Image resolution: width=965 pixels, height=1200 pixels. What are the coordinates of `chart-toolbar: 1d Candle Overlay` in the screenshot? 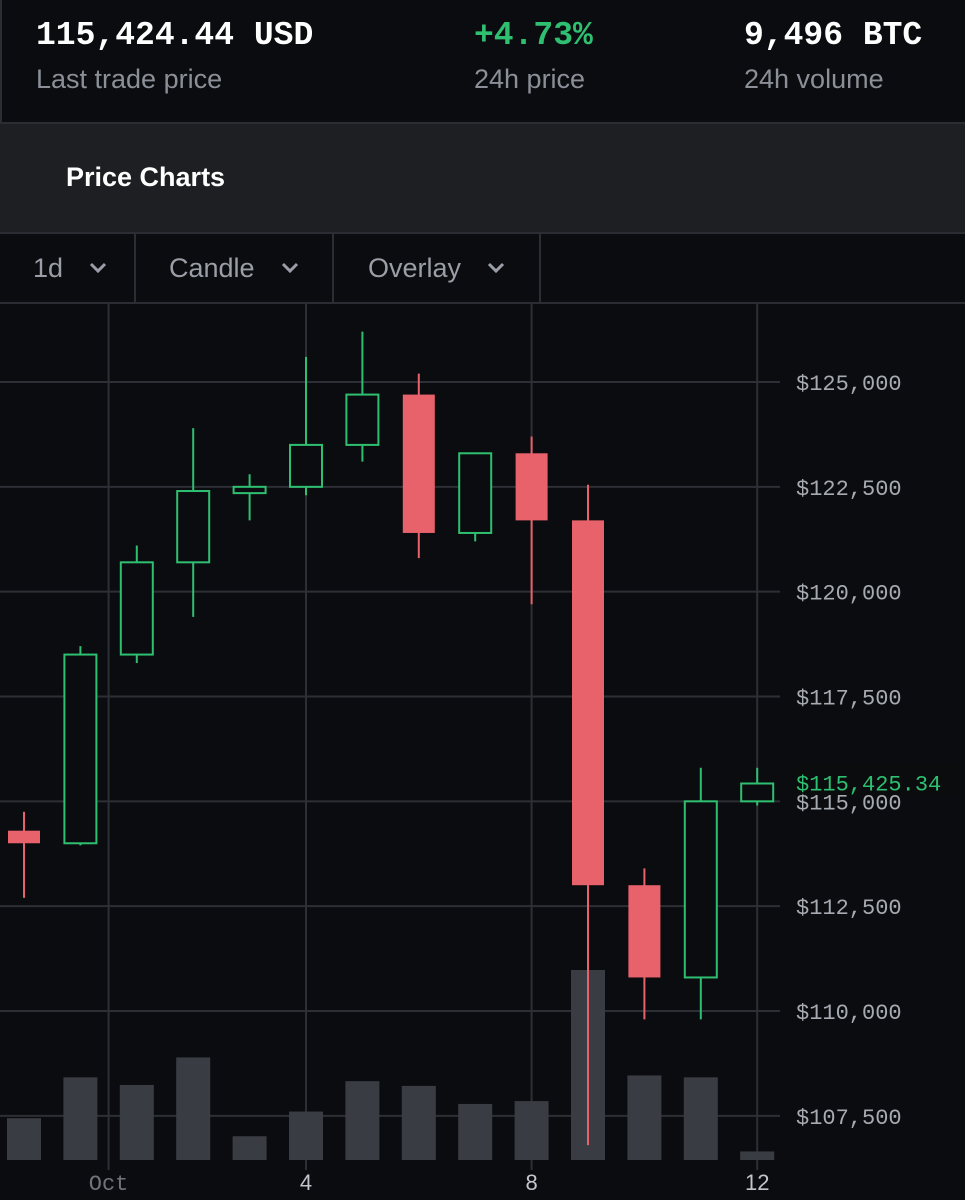 It's located at (482, 268).